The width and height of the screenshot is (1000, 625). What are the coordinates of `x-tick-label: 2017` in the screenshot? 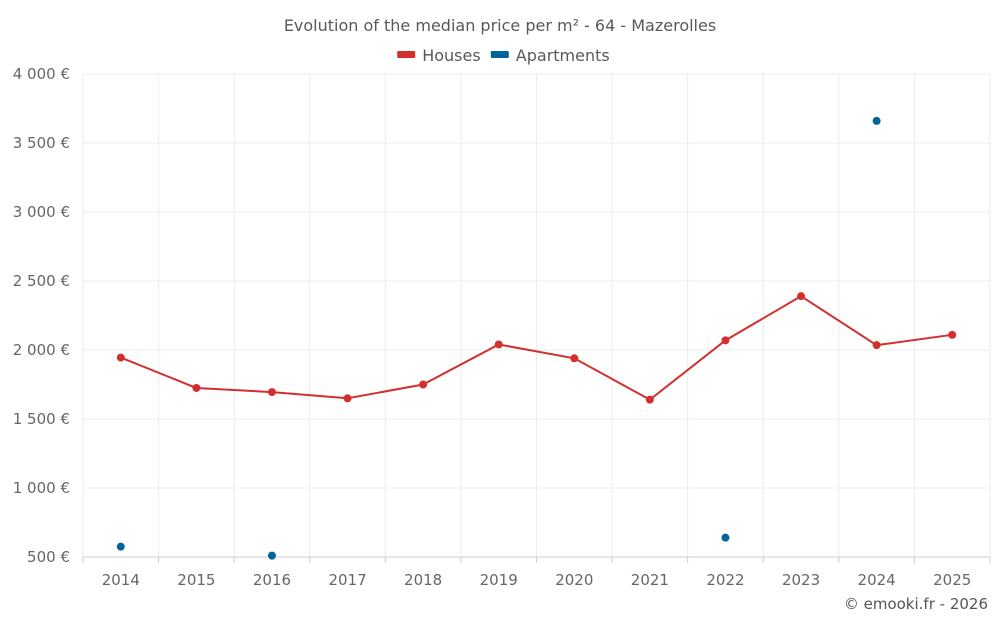 It's located at (347, 580).